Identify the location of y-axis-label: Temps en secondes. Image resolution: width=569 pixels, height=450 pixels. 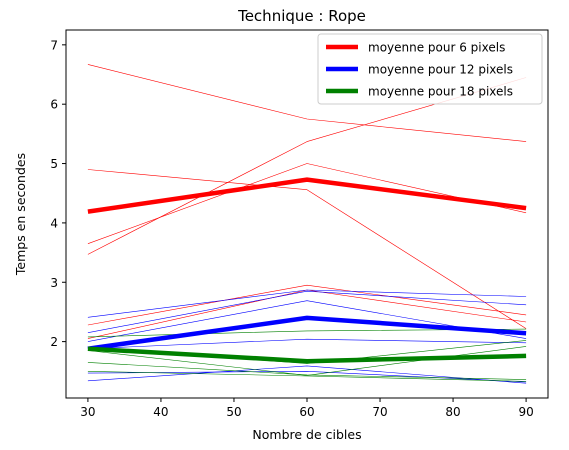
(20, 214).